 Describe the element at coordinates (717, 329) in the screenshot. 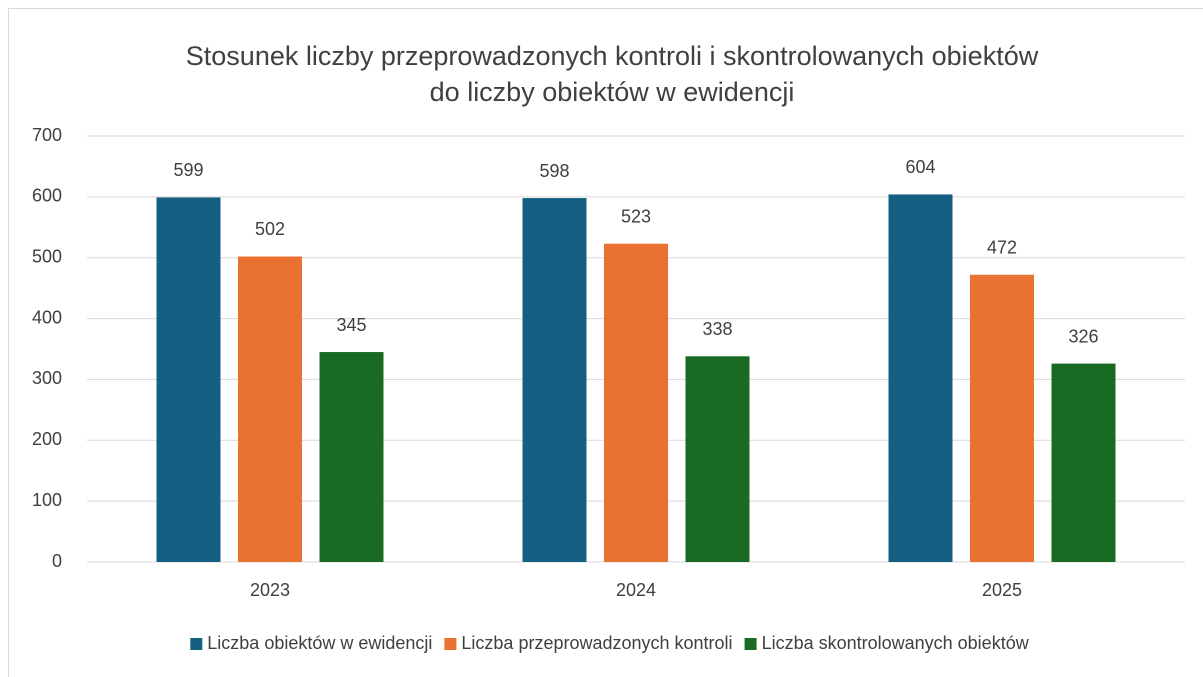

I see `data-label: 338` at that location.